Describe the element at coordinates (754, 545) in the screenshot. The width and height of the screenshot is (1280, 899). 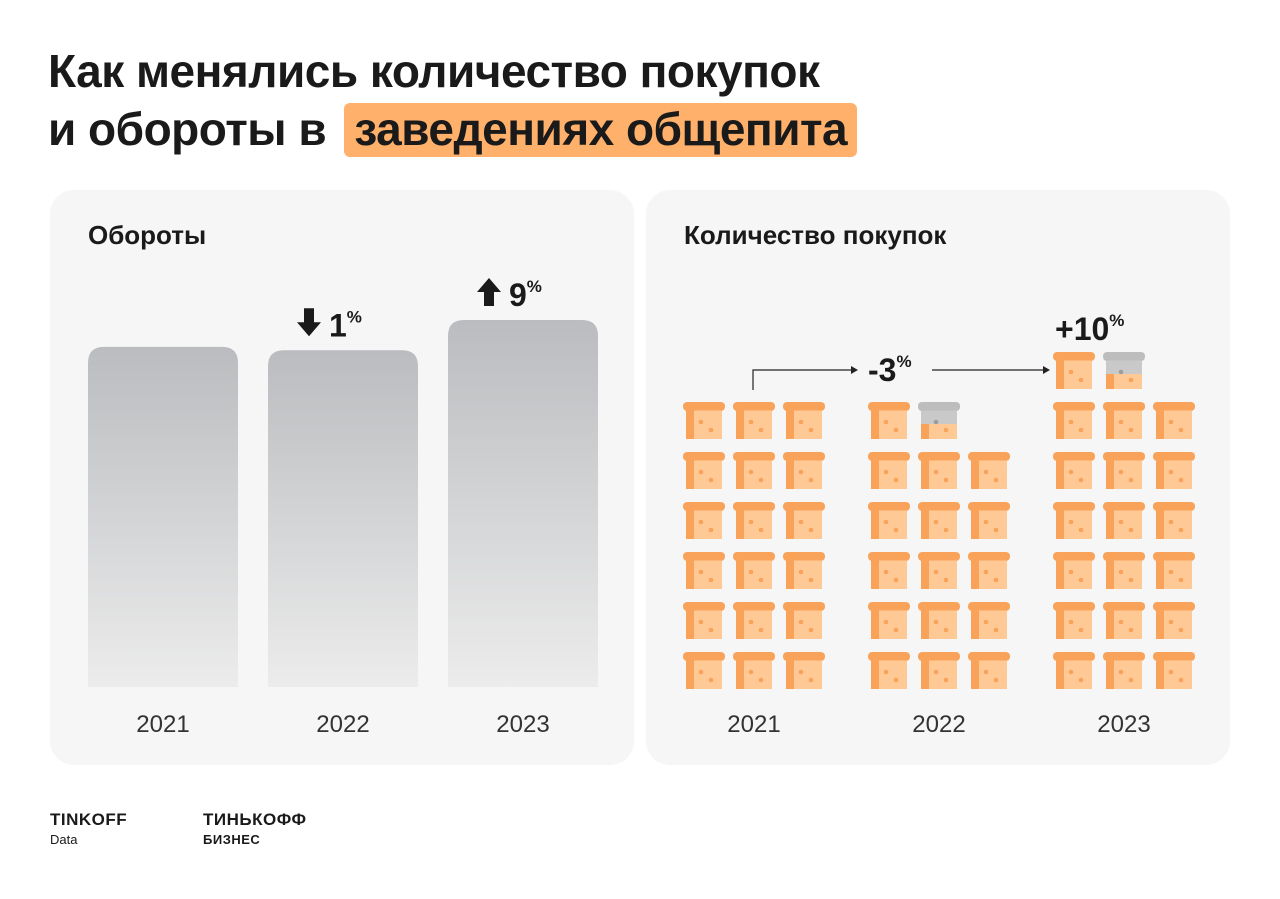
I see `icon-group-2021` at that location.